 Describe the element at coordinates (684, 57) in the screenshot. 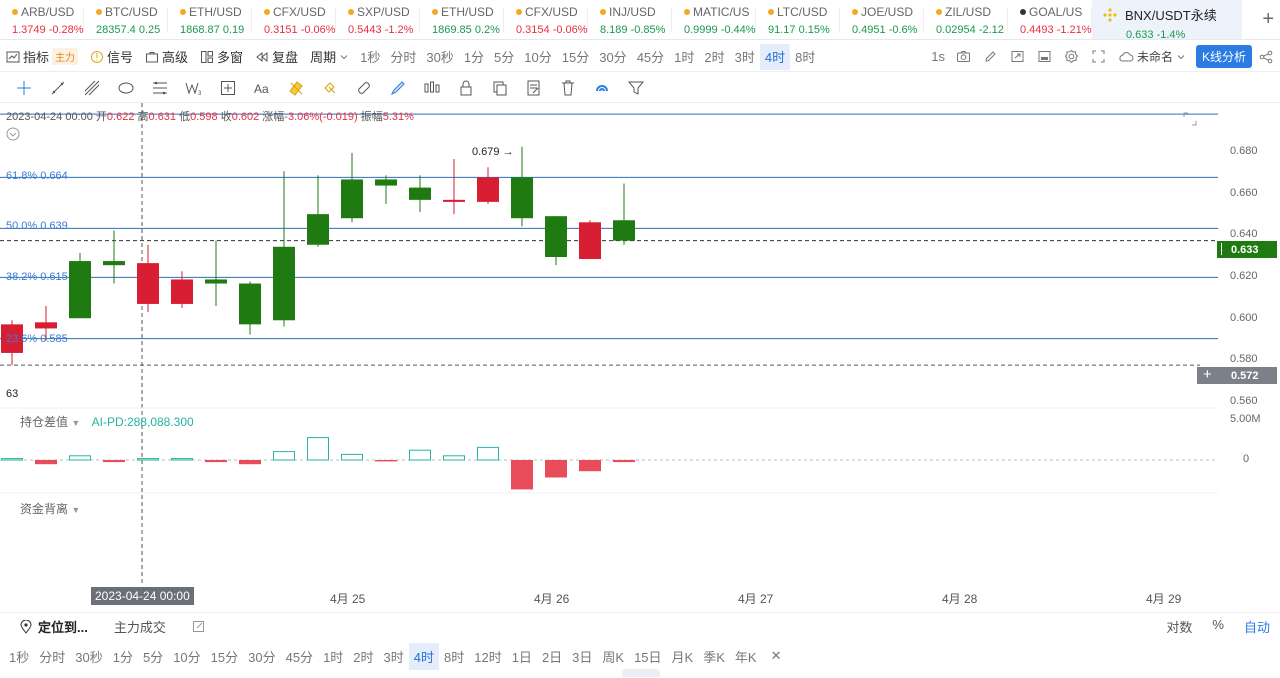

I see `interval-option: 1时` at that location.